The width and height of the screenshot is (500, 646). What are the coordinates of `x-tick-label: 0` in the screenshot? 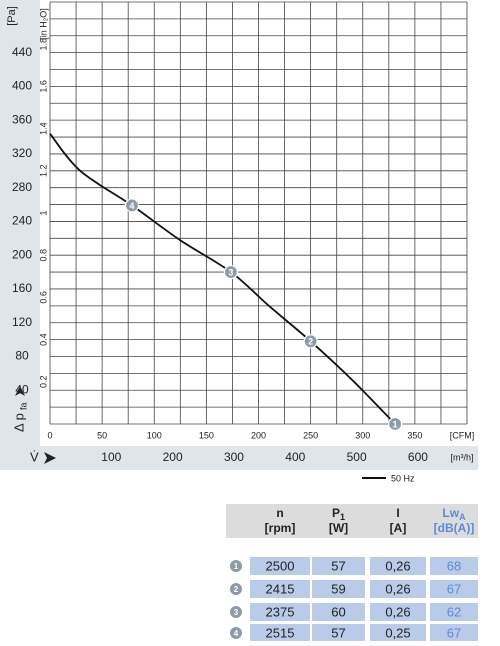 It's located at (49, 435).